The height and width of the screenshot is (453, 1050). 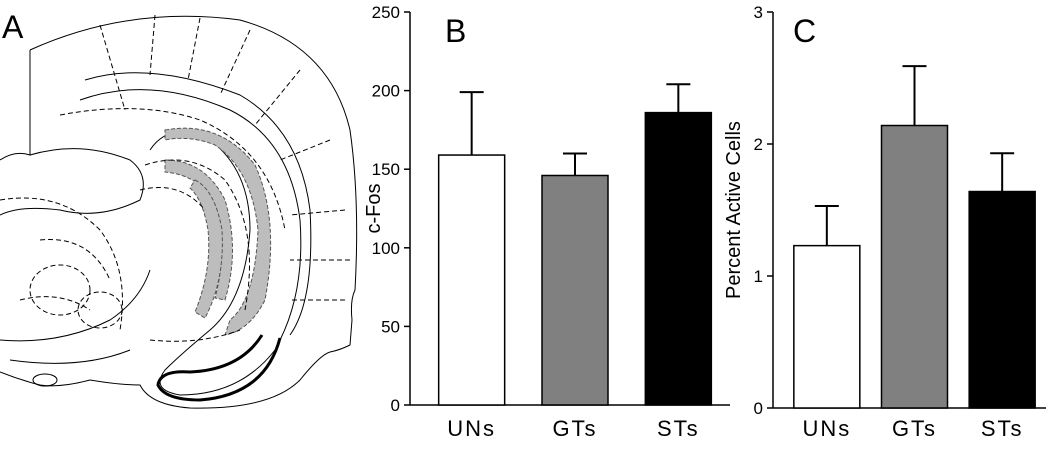 What do you see at coordinates (758, 12) in the screenshot?
I see `y-tick-label: 3` at bounding box center [758, 12].